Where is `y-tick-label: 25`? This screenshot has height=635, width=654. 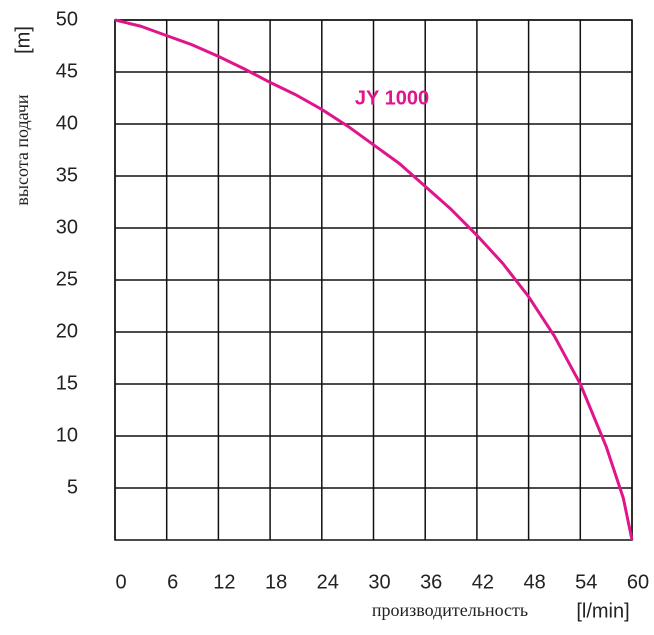 y-tick-label: 25 is located at coordinates (67, 279).